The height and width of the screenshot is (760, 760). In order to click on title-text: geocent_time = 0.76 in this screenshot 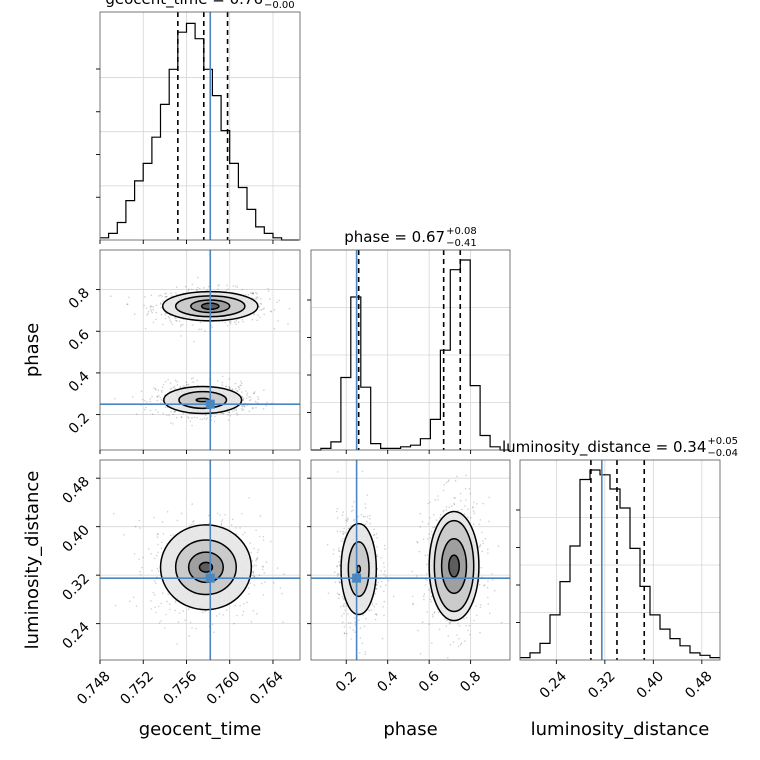, I will do `click(184, 4)`.